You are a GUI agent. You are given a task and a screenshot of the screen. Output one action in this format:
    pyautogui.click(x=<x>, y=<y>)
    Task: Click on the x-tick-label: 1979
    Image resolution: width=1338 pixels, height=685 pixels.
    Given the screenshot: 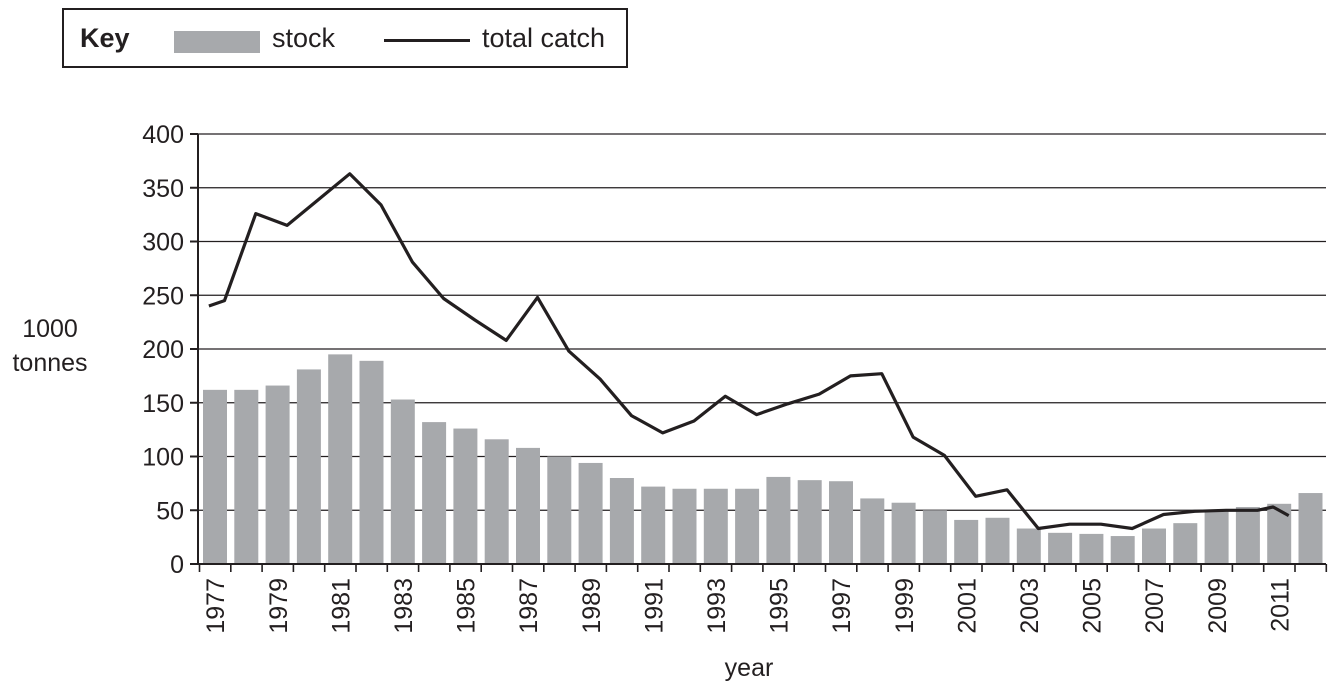 What is the action you would take?
    pyautogui.click(x=279, y=606)
    